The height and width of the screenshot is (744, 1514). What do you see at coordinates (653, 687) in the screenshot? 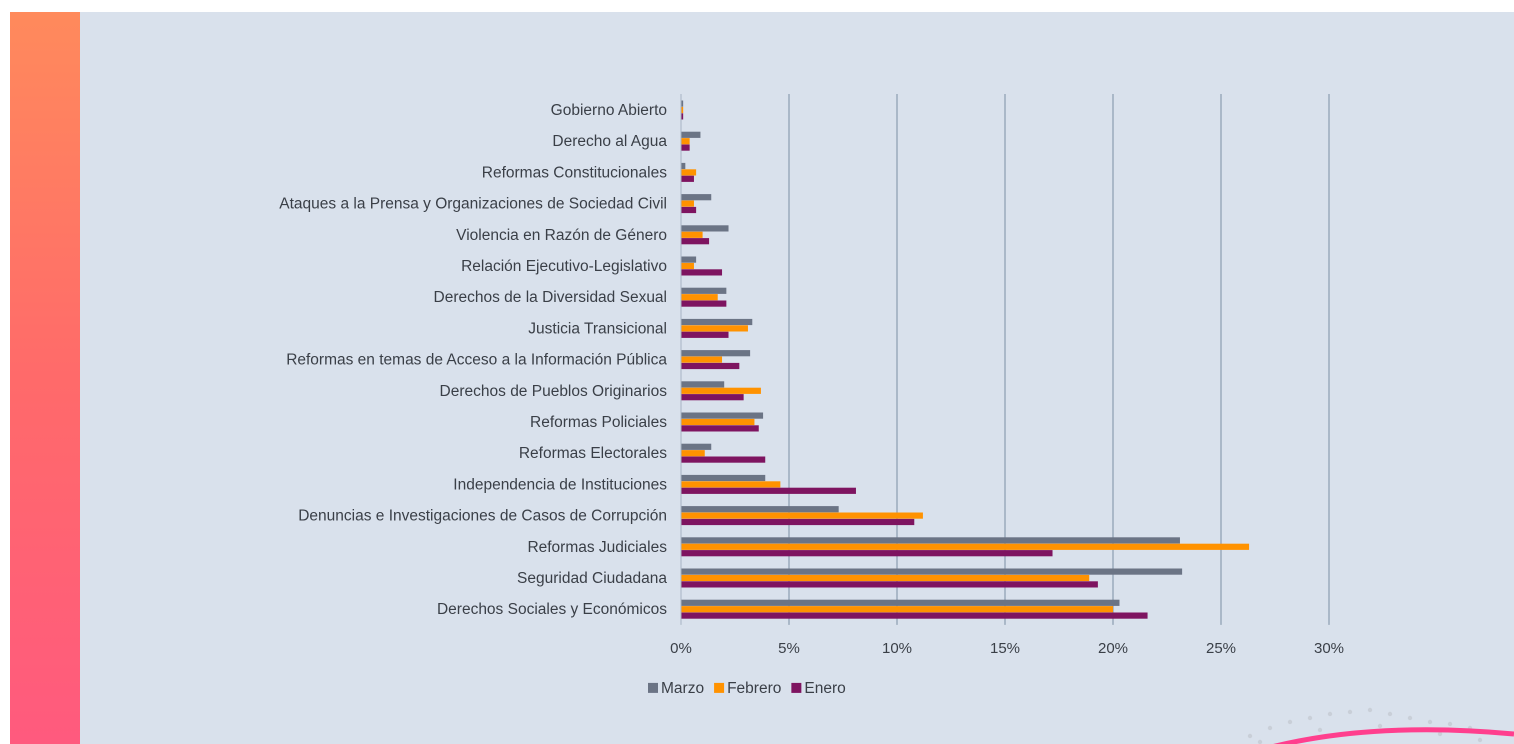
I see `legend-swatch-marzo` at bounding box center [653, 687].